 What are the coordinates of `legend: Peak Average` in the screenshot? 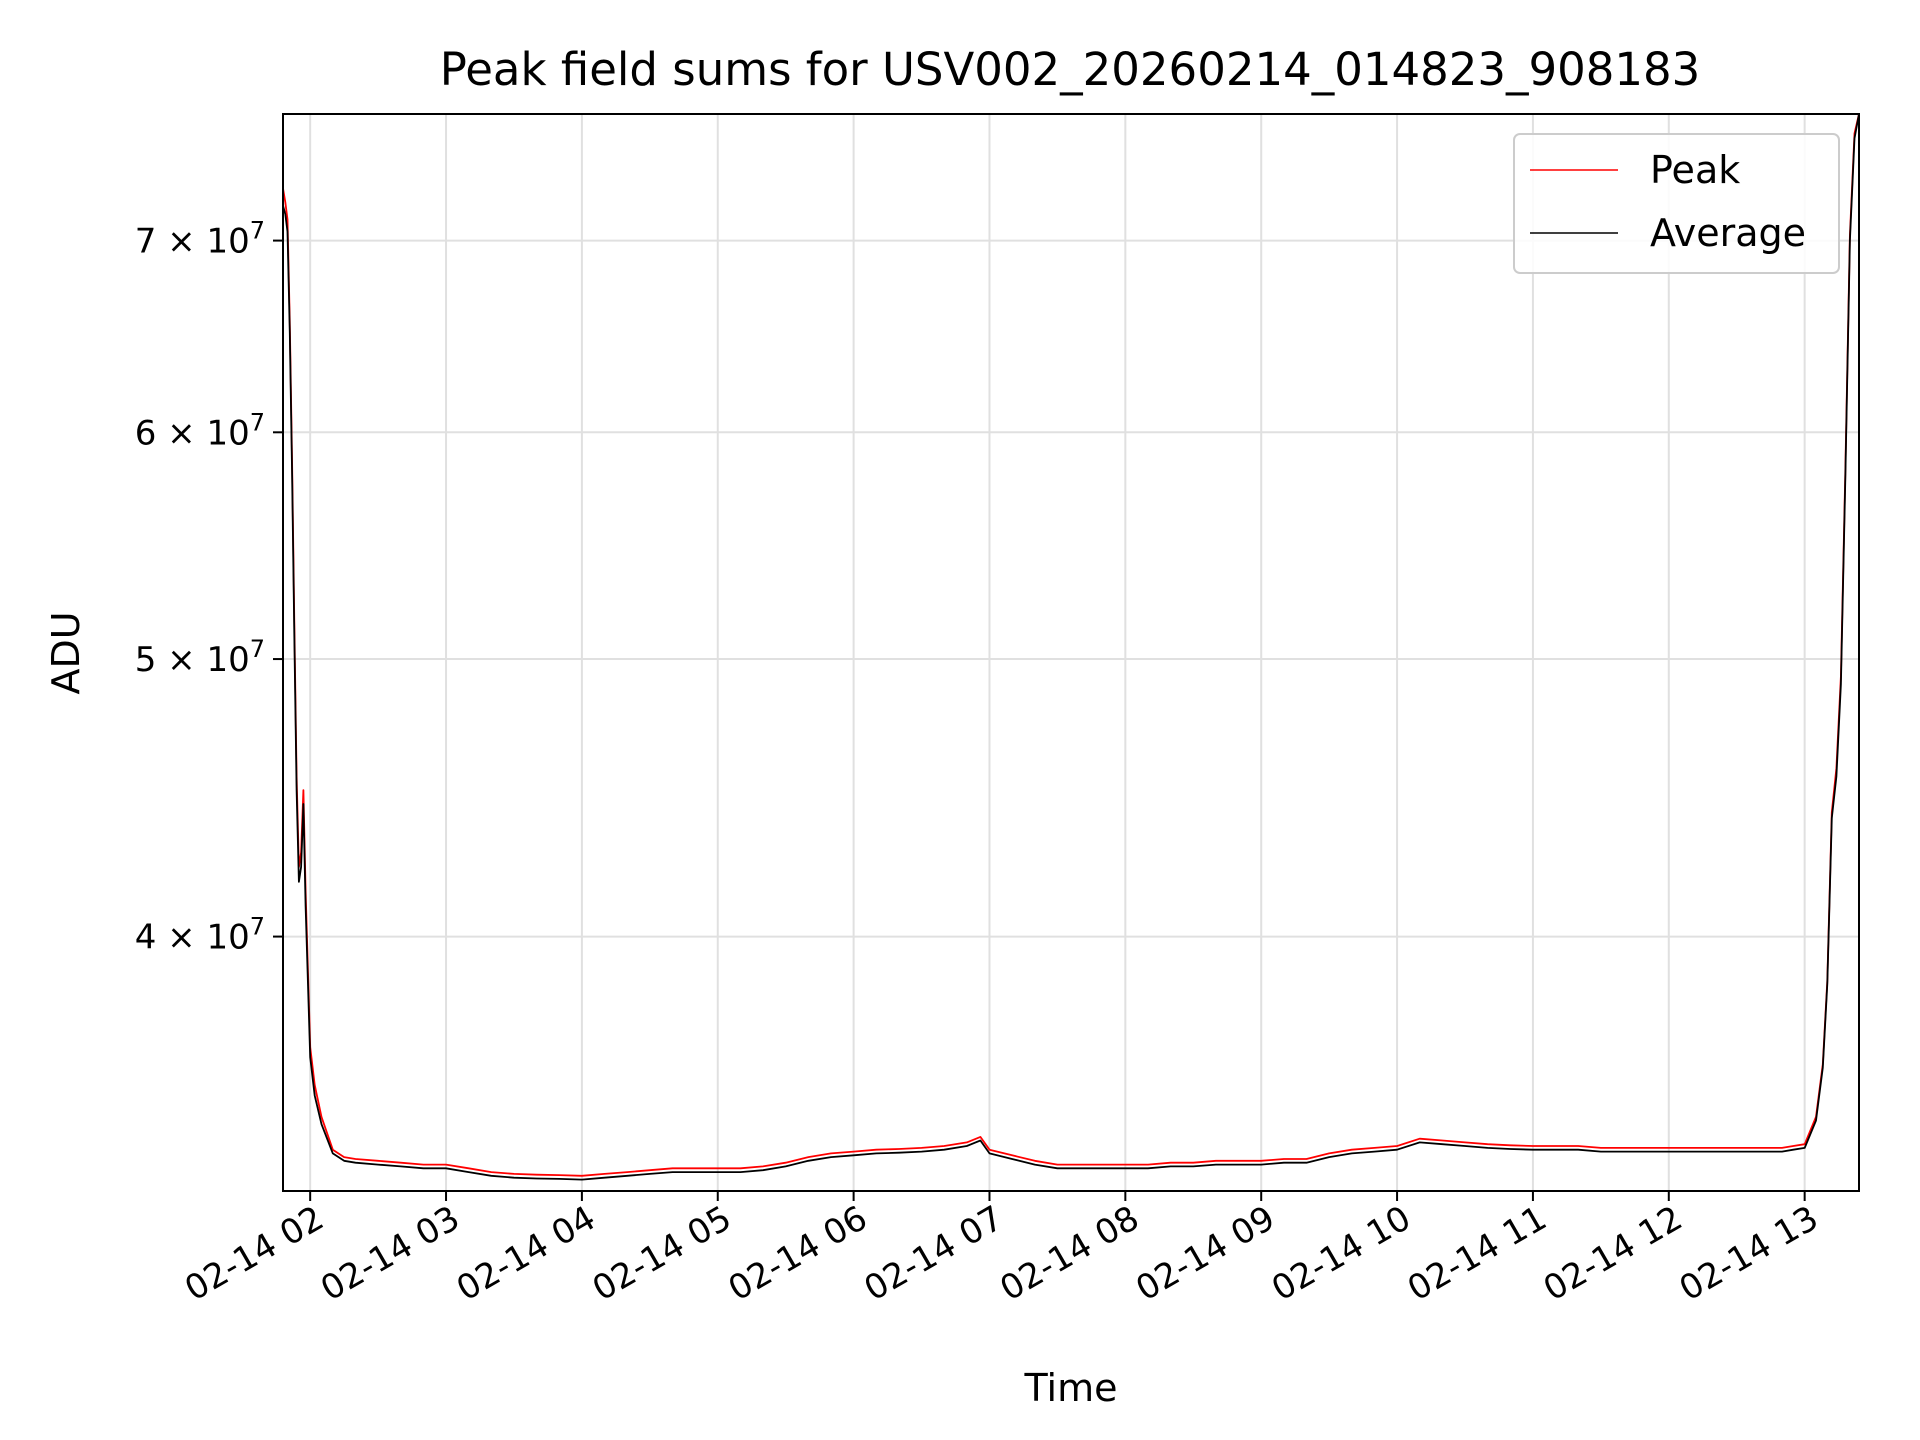 It's located at (1676, 203).